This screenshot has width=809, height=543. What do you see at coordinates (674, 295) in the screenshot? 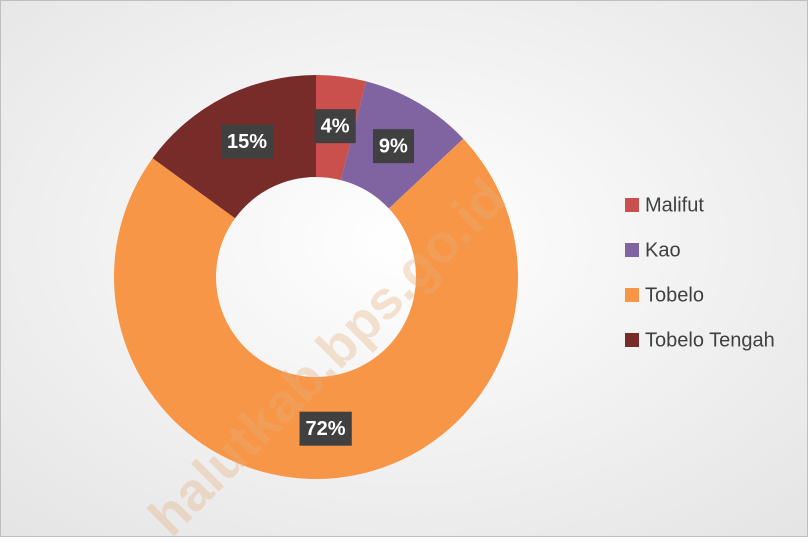
I see `legend-label: Tobelo` at bounding box center [674, 295].